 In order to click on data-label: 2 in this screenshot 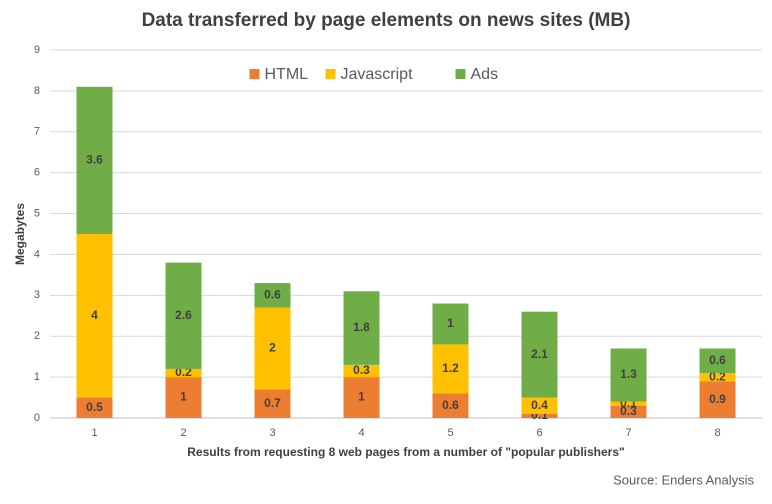, I will do `click(272, 348)`.